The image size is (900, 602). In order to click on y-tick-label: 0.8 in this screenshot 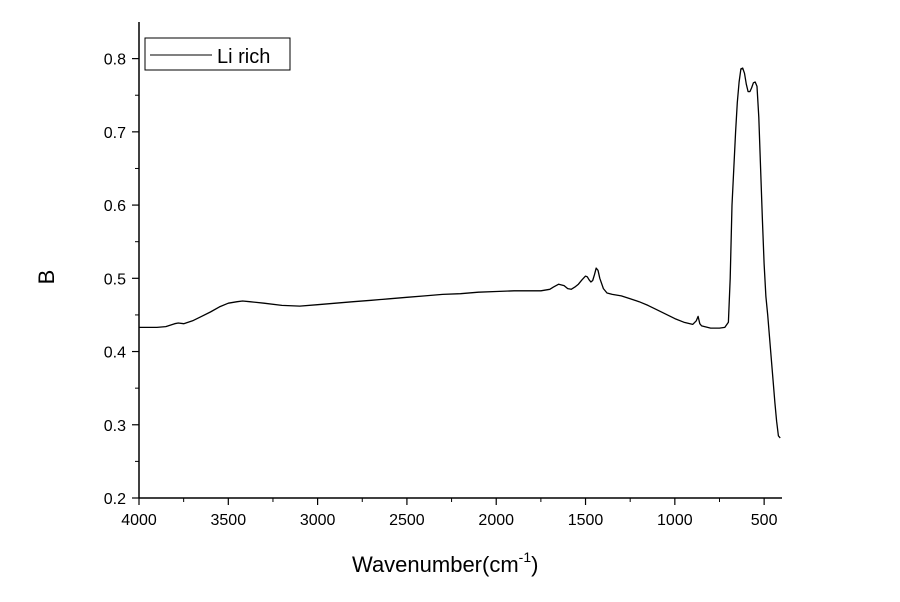, I will do `click(115, 60)`.